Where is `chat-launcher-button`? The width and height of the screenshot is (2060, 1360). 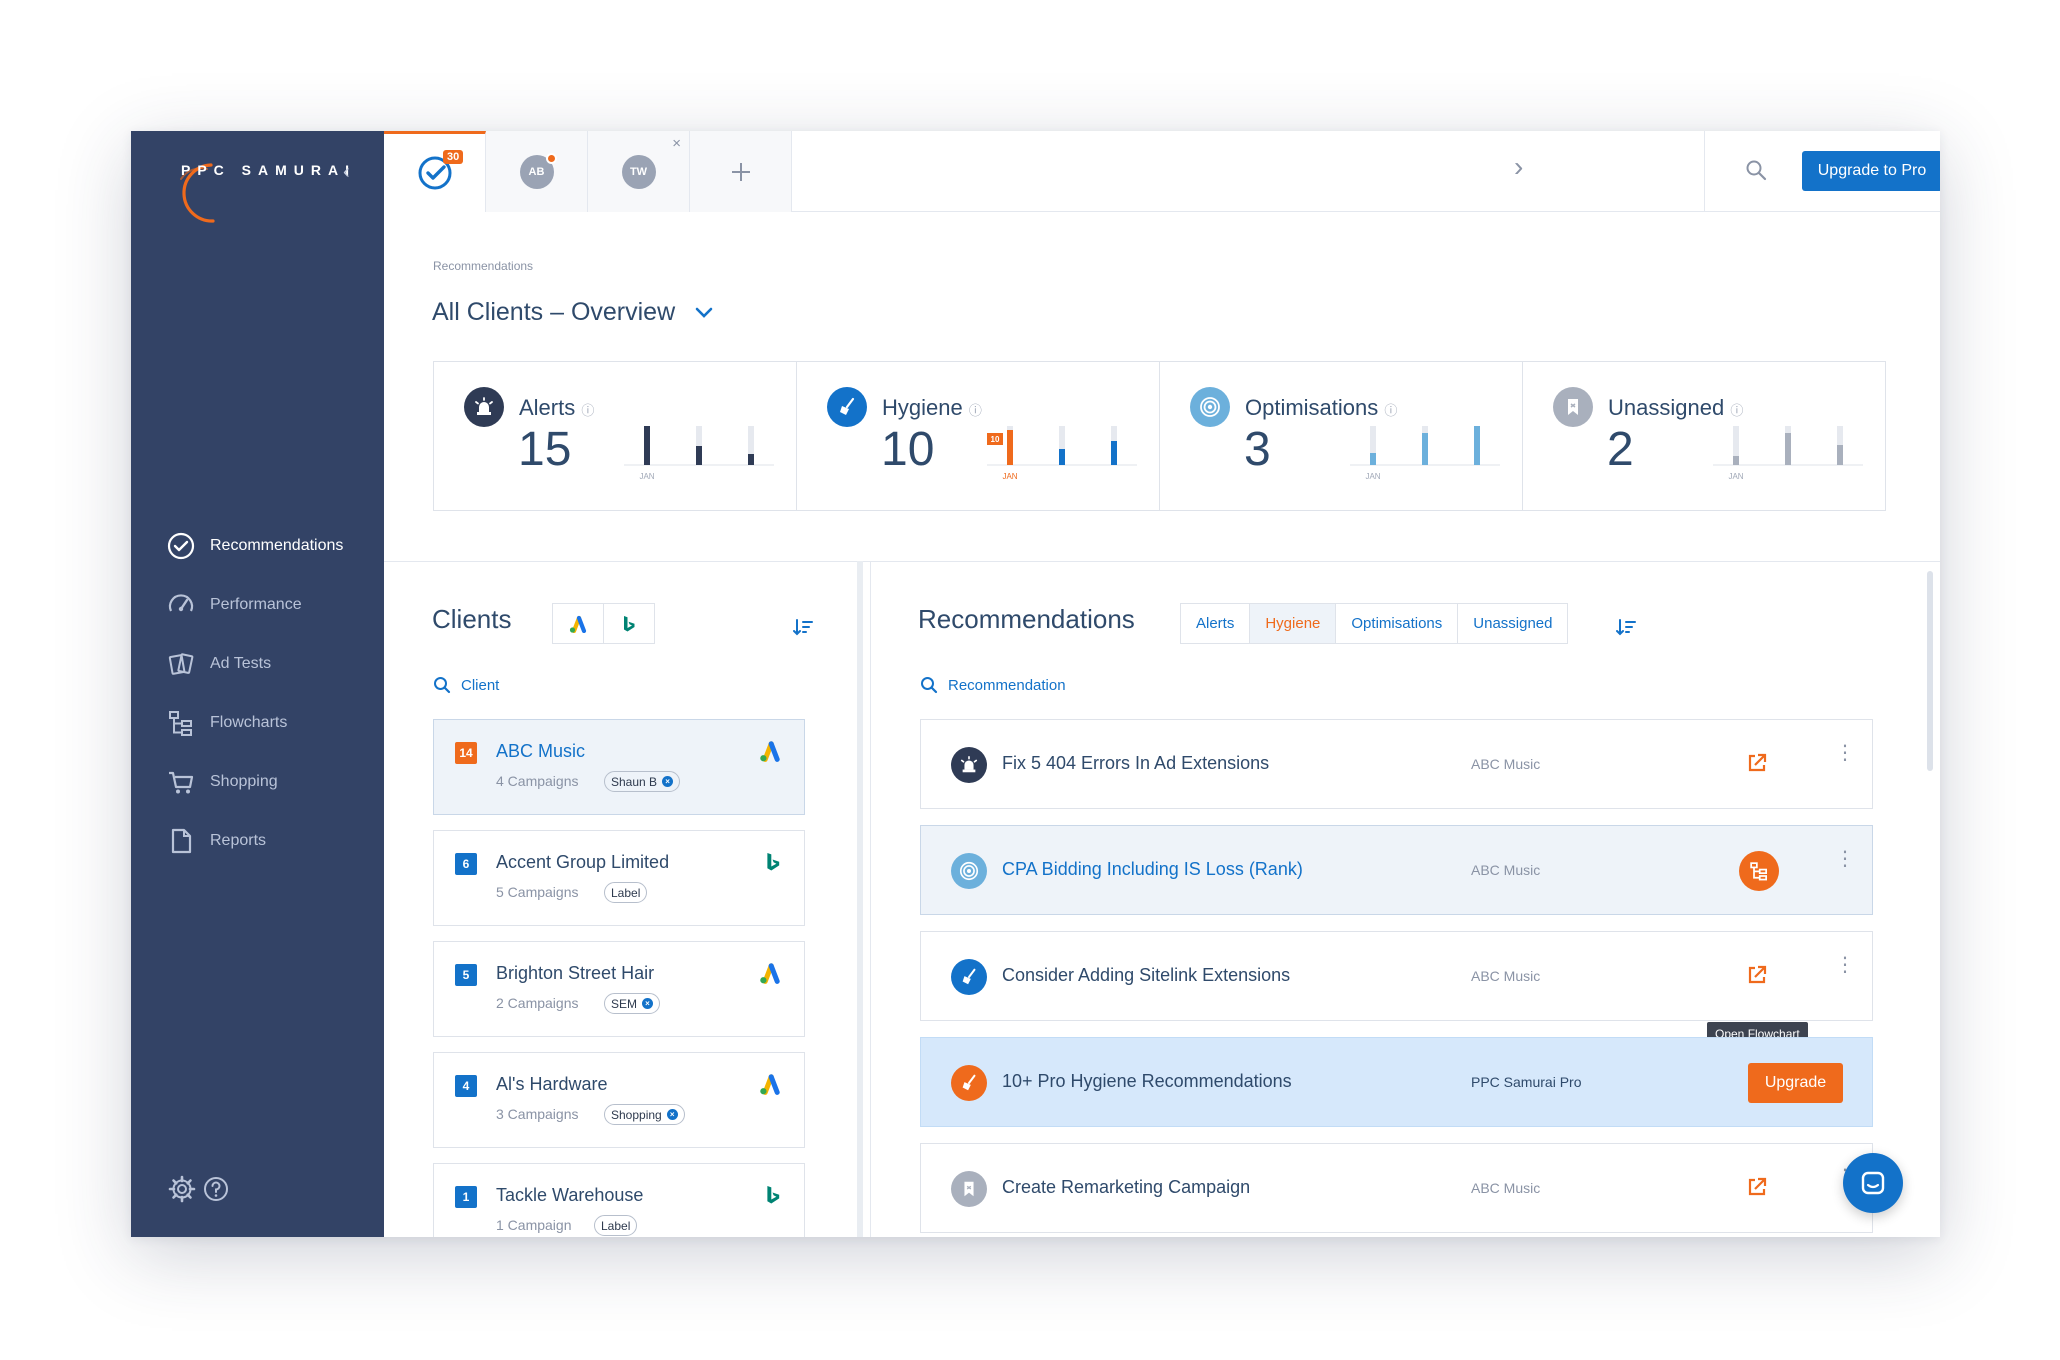 chat-launcher-button is located at coordinates (1873, 1183).